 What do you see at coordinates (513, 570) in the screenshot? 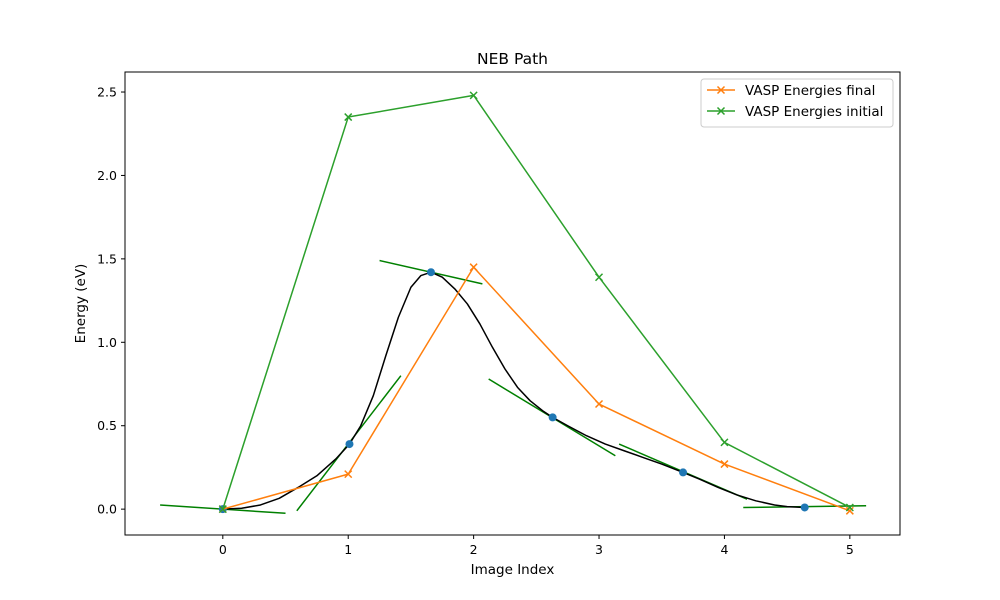
I see `x-axis-label: Image Index` at bounding box center [513, 570].